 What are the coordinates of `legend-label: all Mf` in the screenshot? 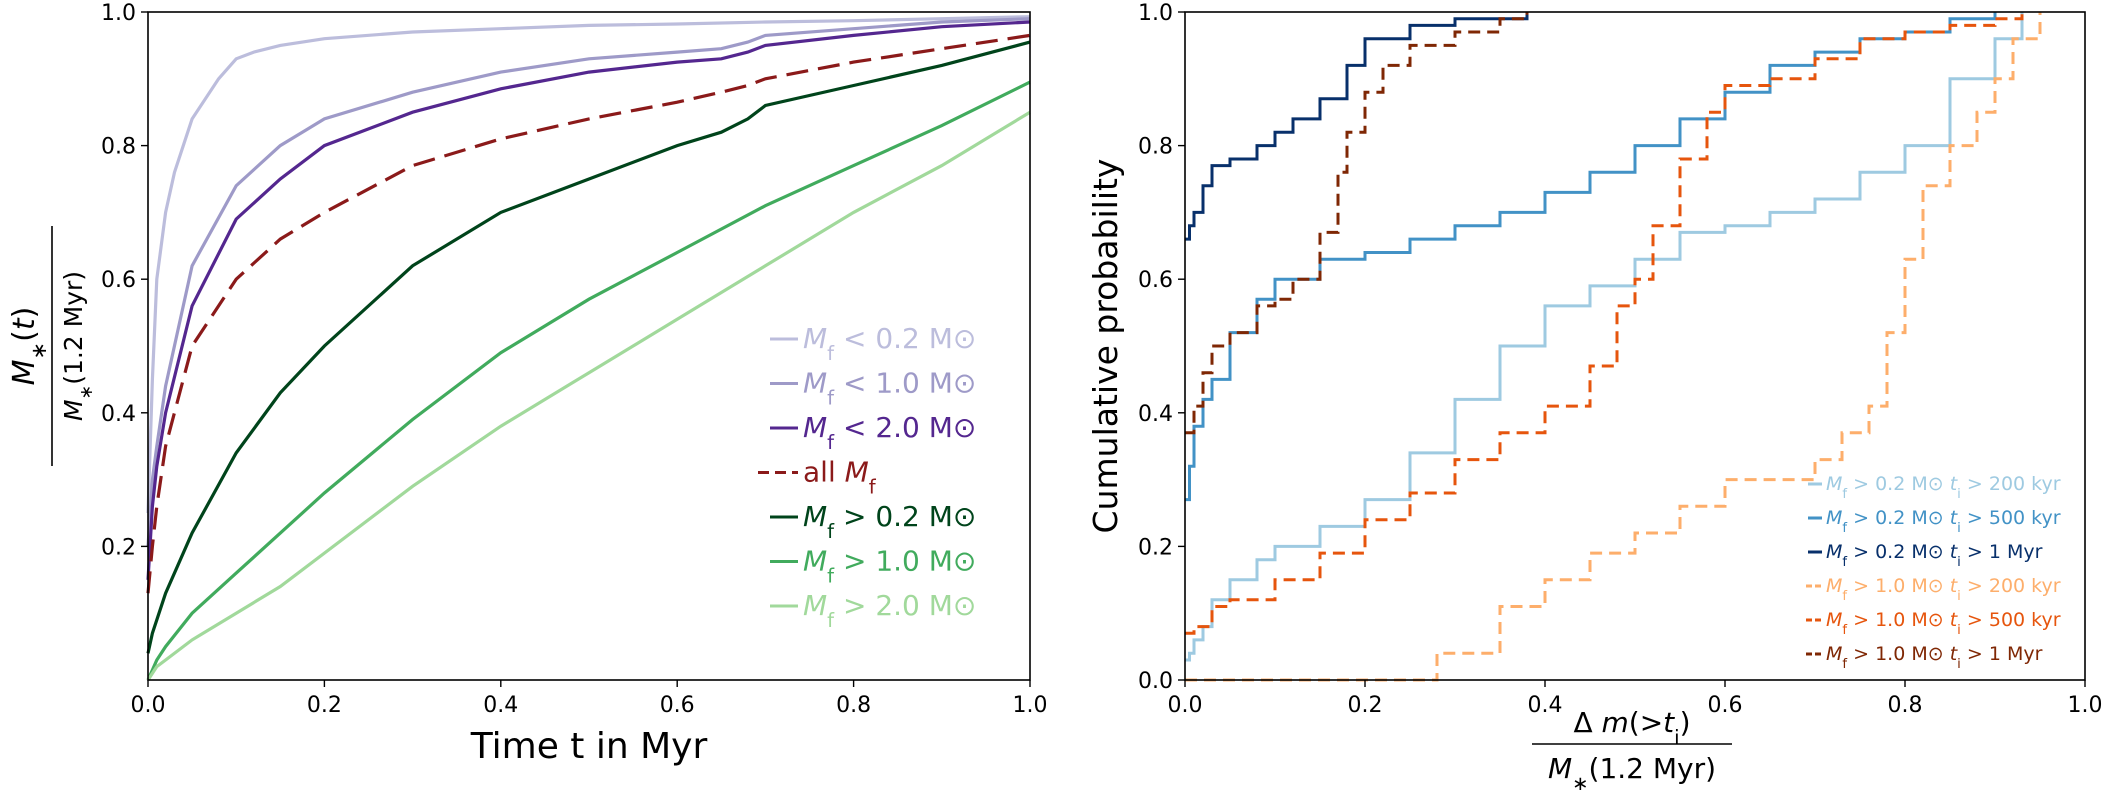 It's located at (840, 477).